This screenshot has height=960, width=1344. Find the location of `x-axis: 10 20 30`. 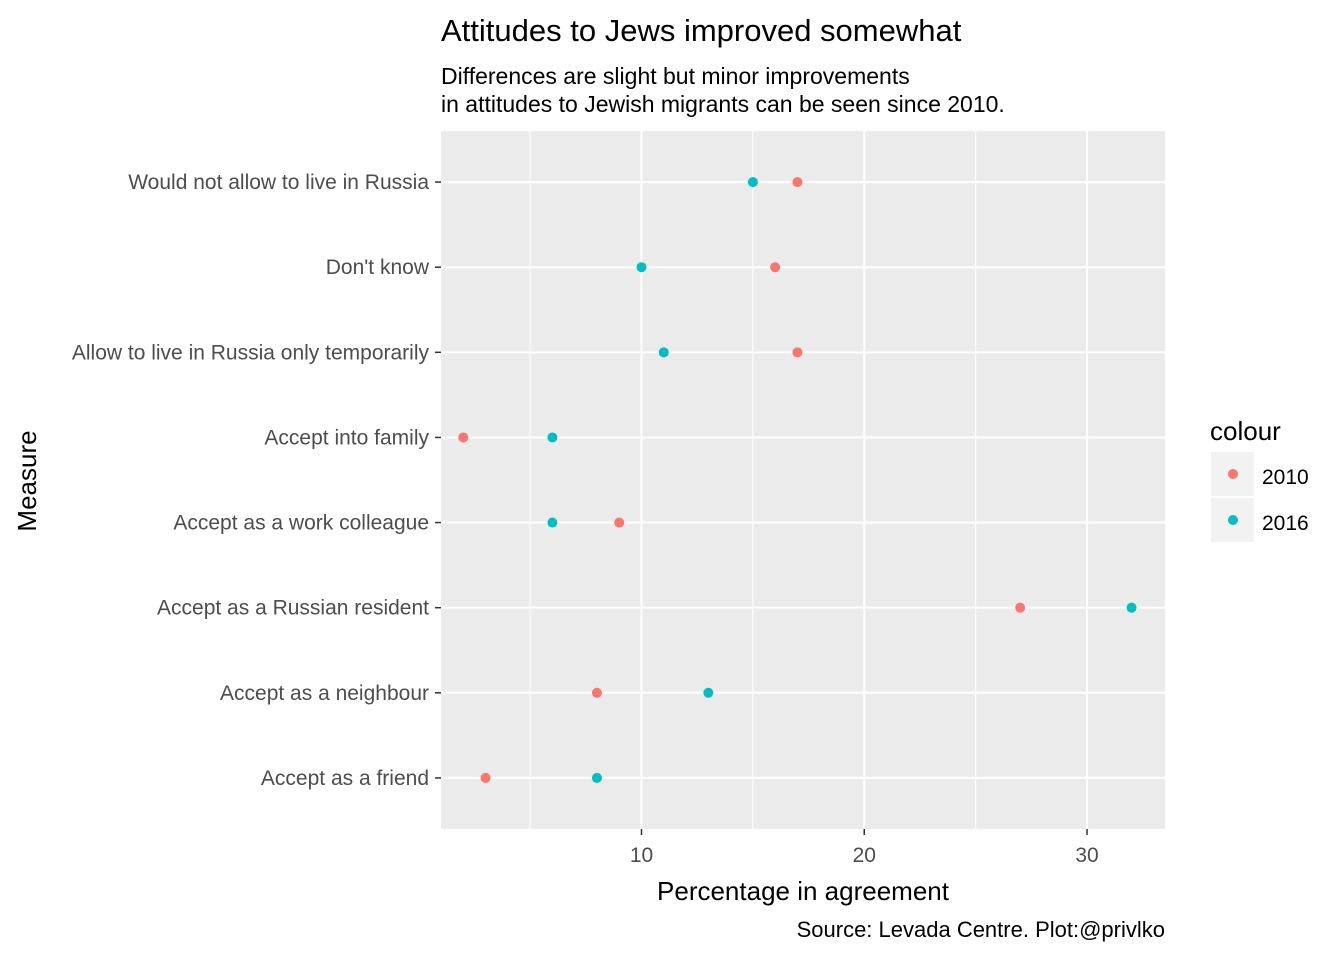

x-axis: 10 20 30 is located at coordinates (864, 848).